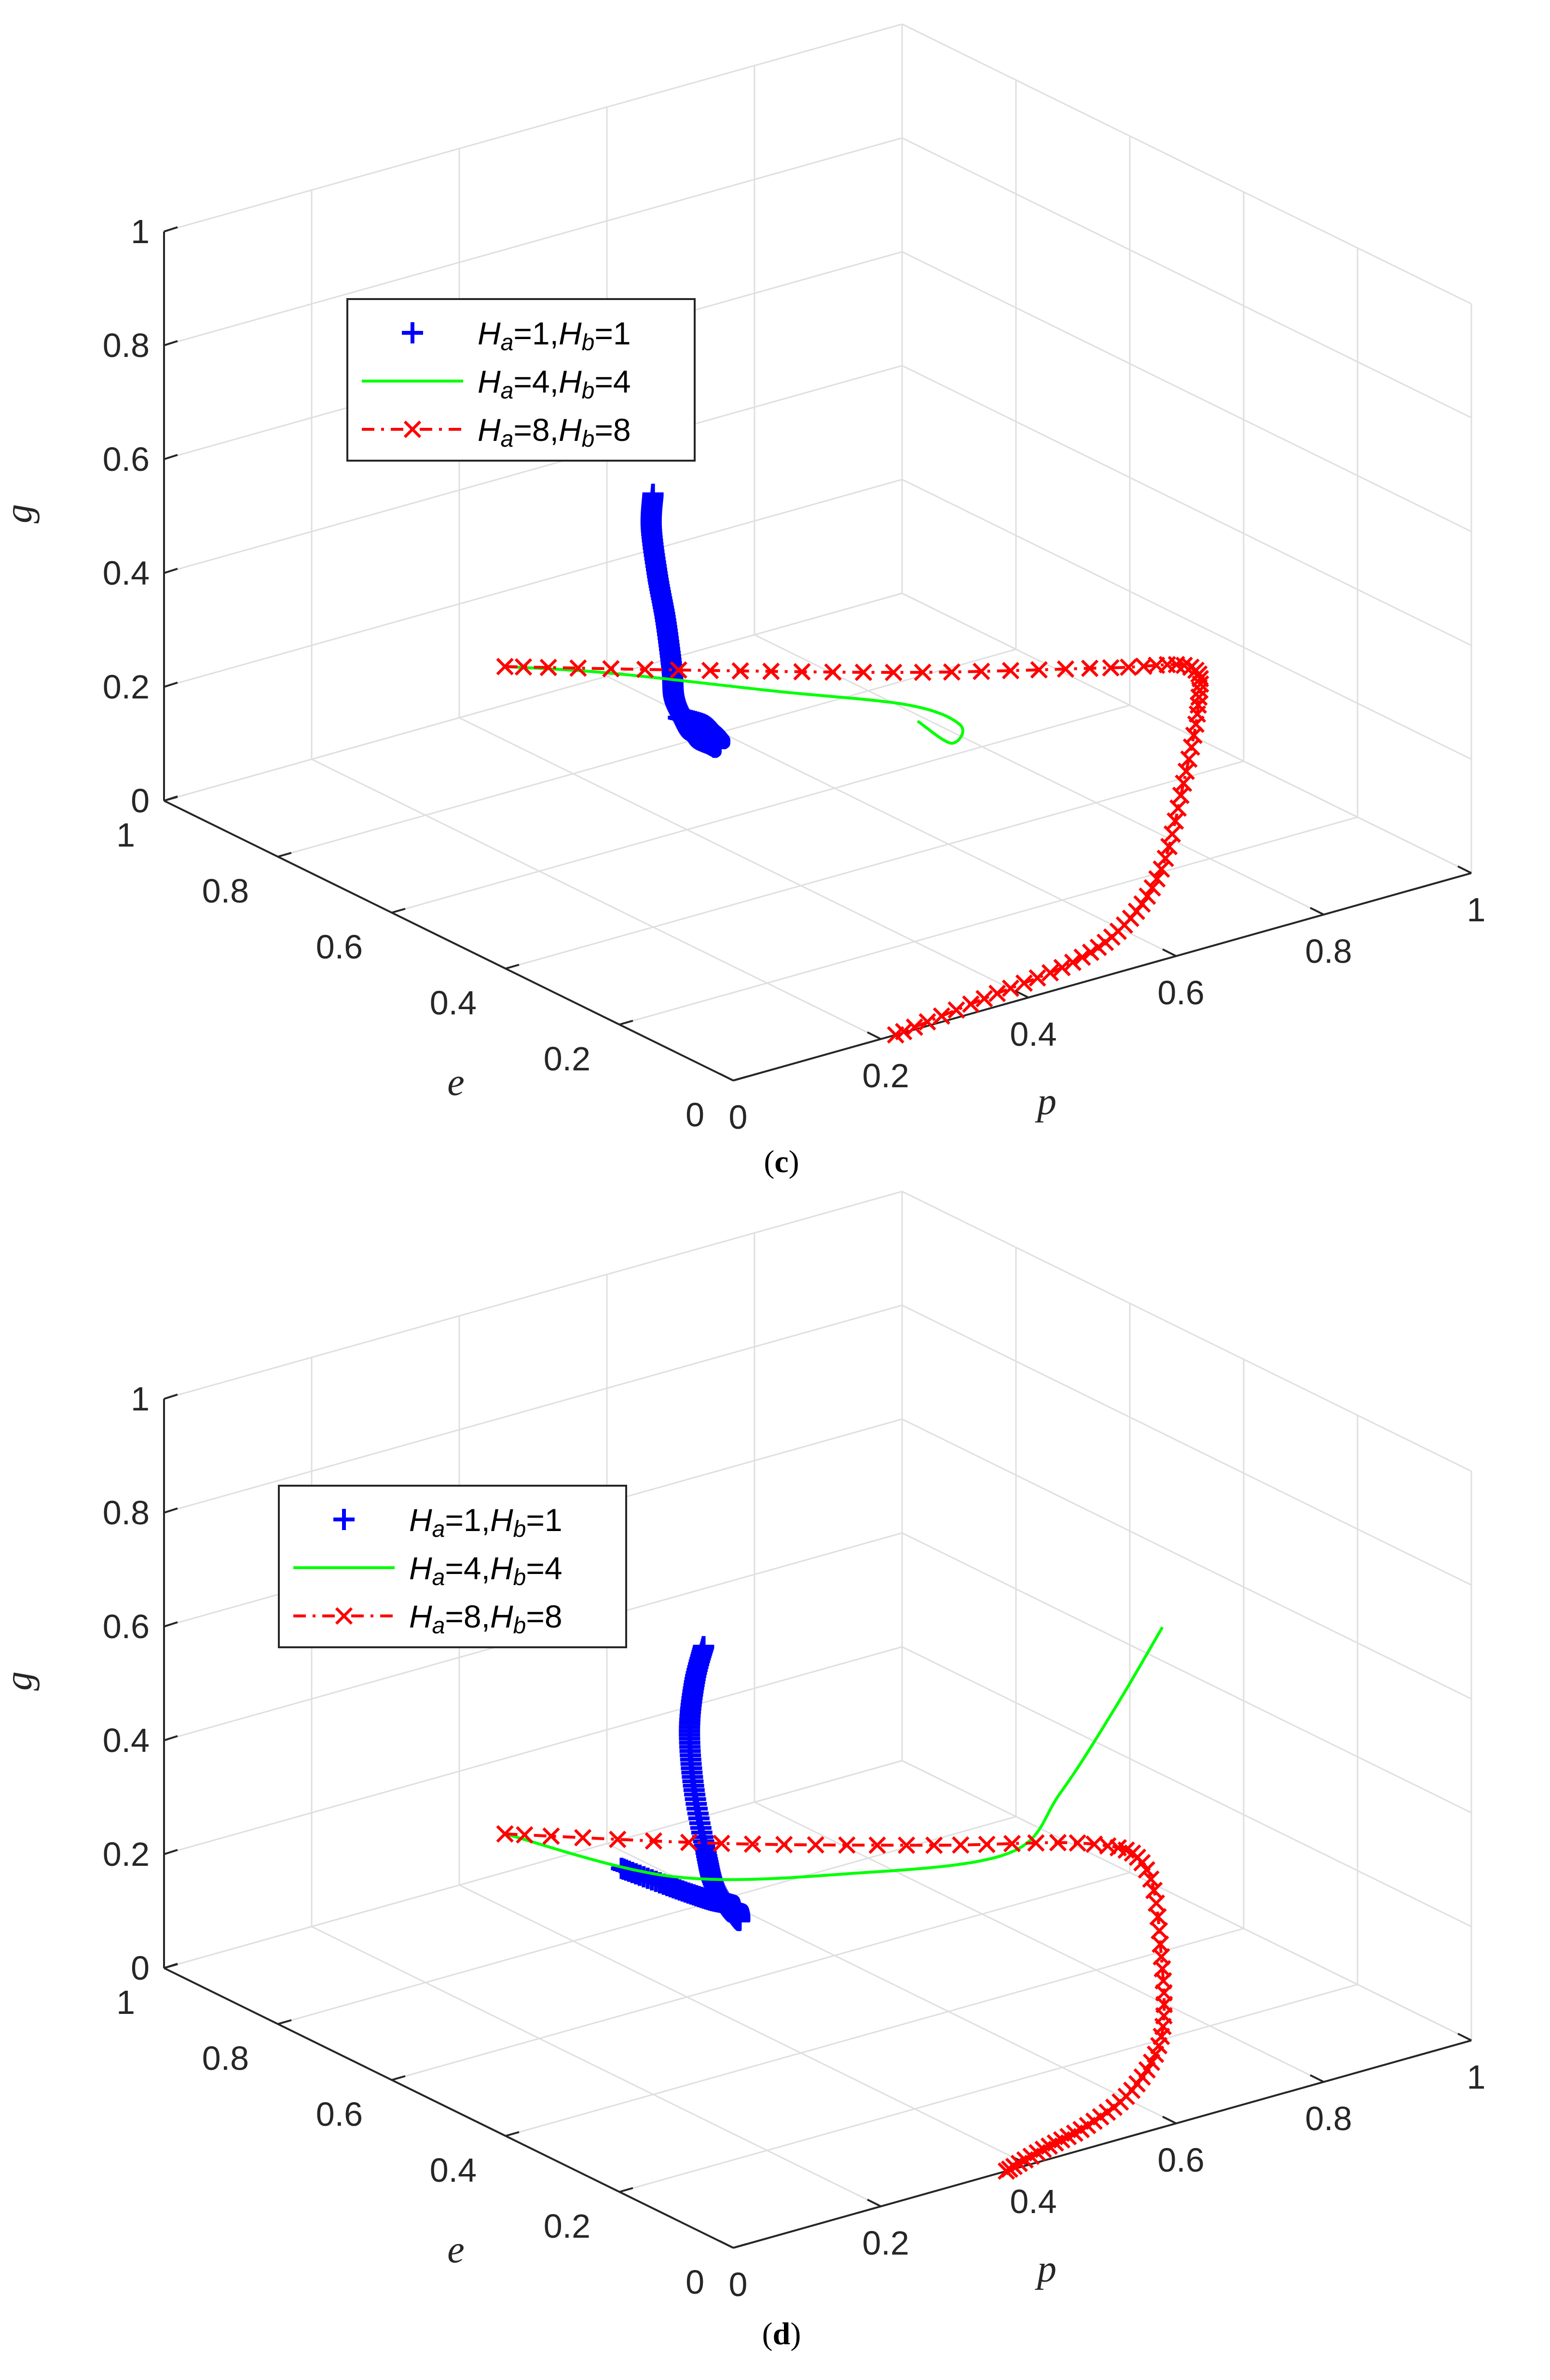 Image resolution: width=1550 pixels, height=2380 pixels. I want to click on p-tick-label: 0, so click(738, 1117).